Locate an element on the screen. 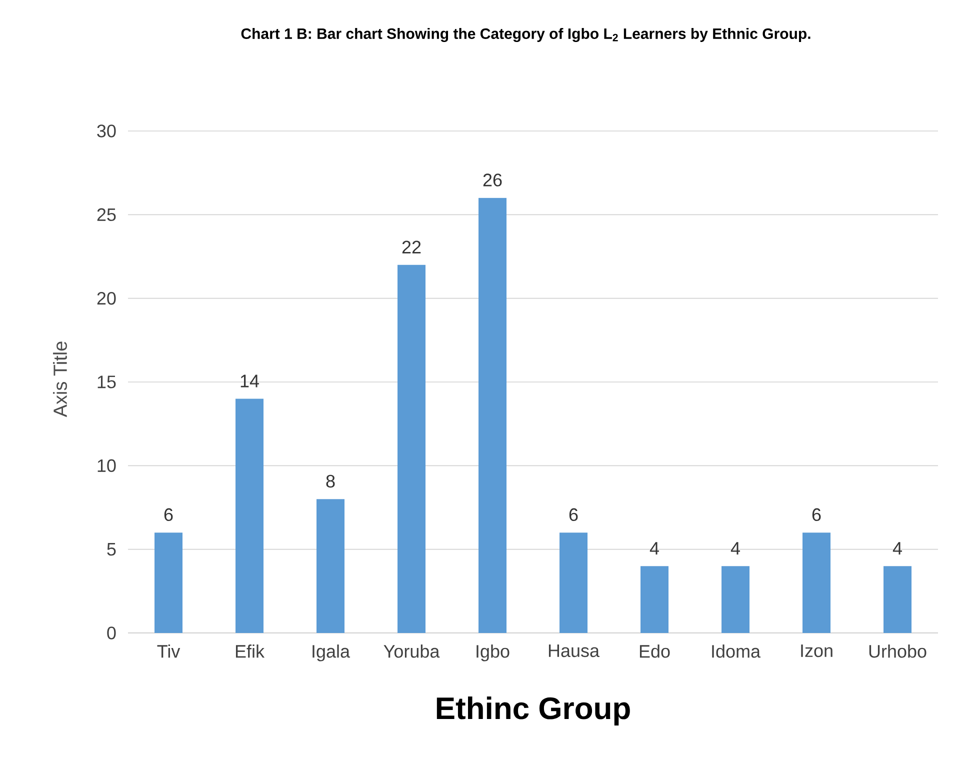 This screenshot has width=955, height=761. y-tick-label: 5 is located at coordinates (111, 549).